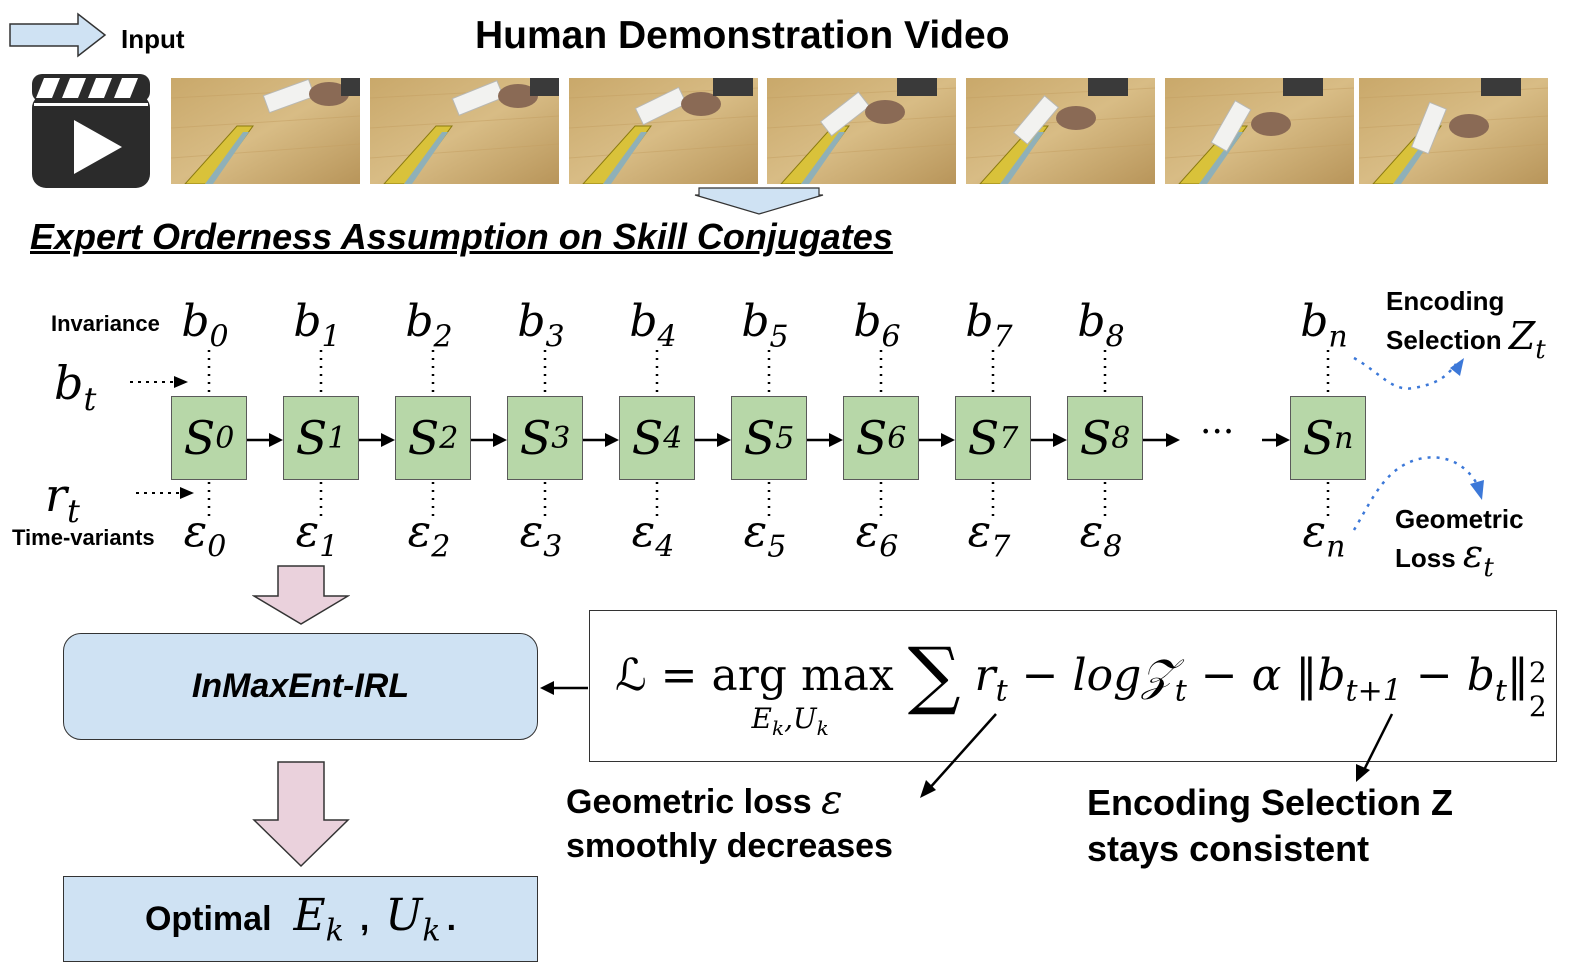 The height and width of the screenshot is (980, 1583). I want to click on page-title: Human Demonstration Video, so click(742, 35).